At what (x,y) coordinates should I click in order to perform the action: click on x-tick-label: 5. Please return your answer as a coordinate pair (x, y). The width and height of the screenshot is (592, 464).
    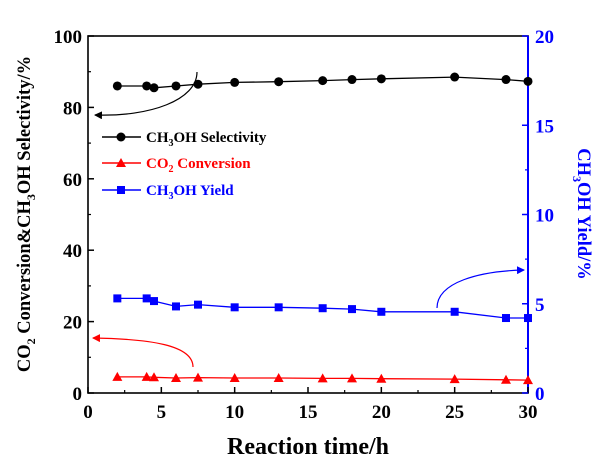
    Looking at the image, I should click on (162, 412).